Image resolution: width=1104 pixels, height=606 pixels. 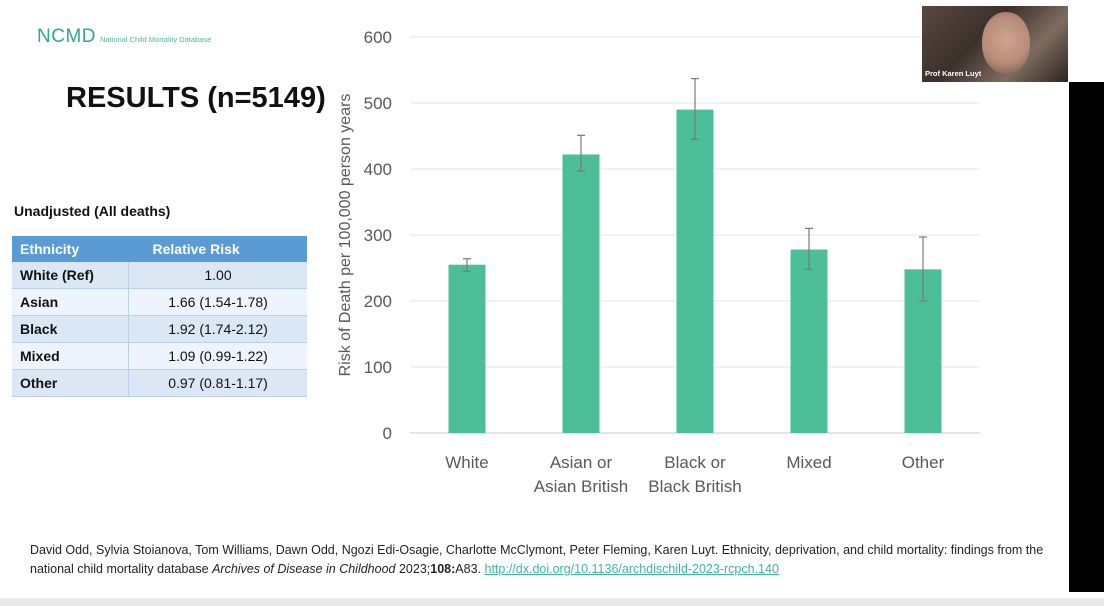 I want to click on x-tick-label: Mixed, so click(x=808, y=462).